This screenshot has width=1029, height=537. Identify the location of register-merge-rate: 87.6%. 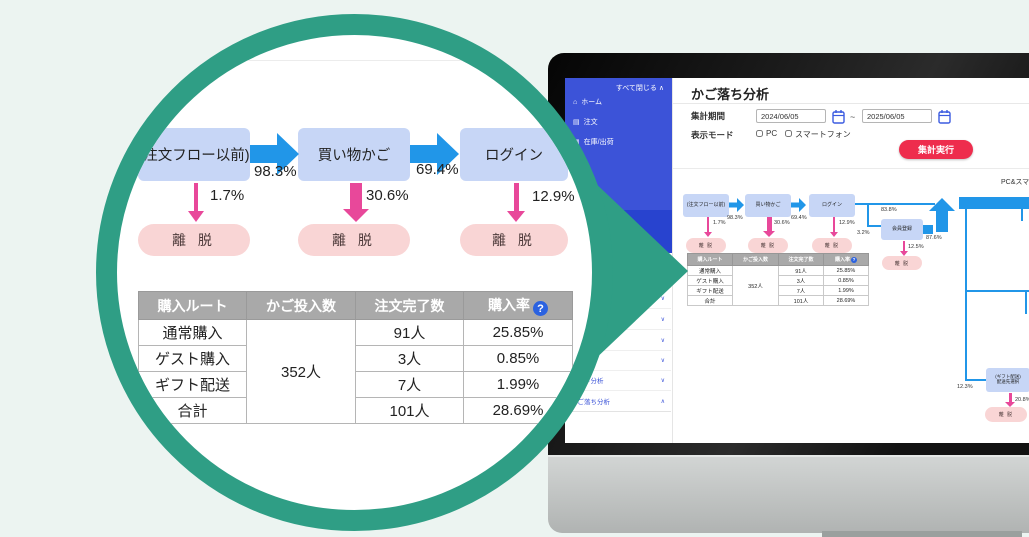
(934, 238).